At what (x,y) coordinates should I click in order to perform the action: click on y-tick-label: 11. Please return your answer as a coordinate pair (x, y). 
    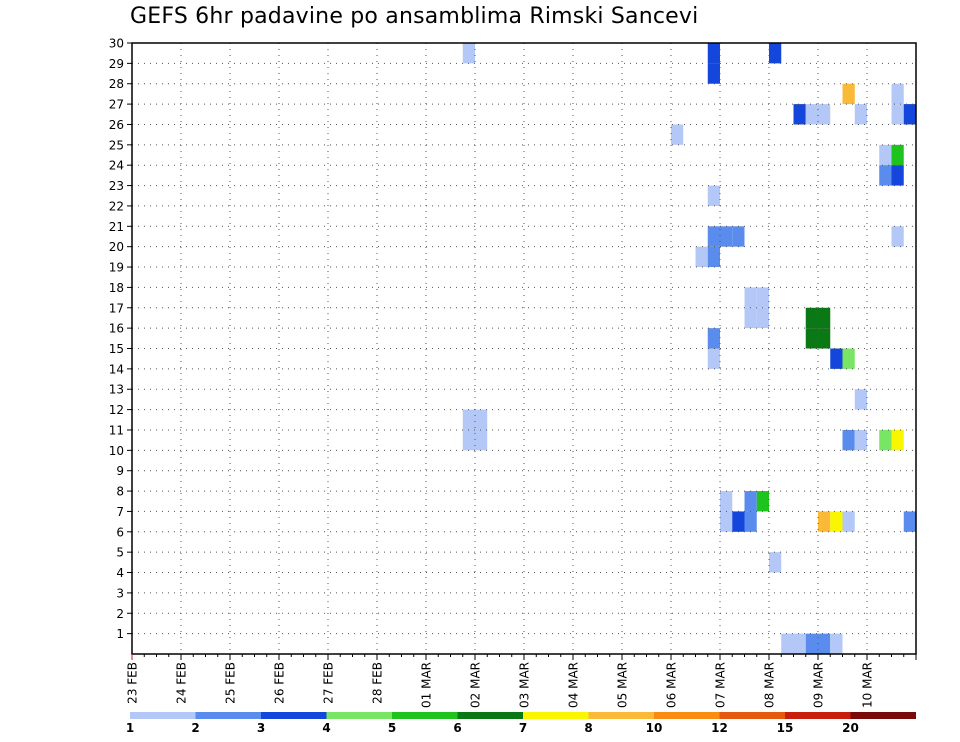
    Looking at the image, I should click on (116, 430).